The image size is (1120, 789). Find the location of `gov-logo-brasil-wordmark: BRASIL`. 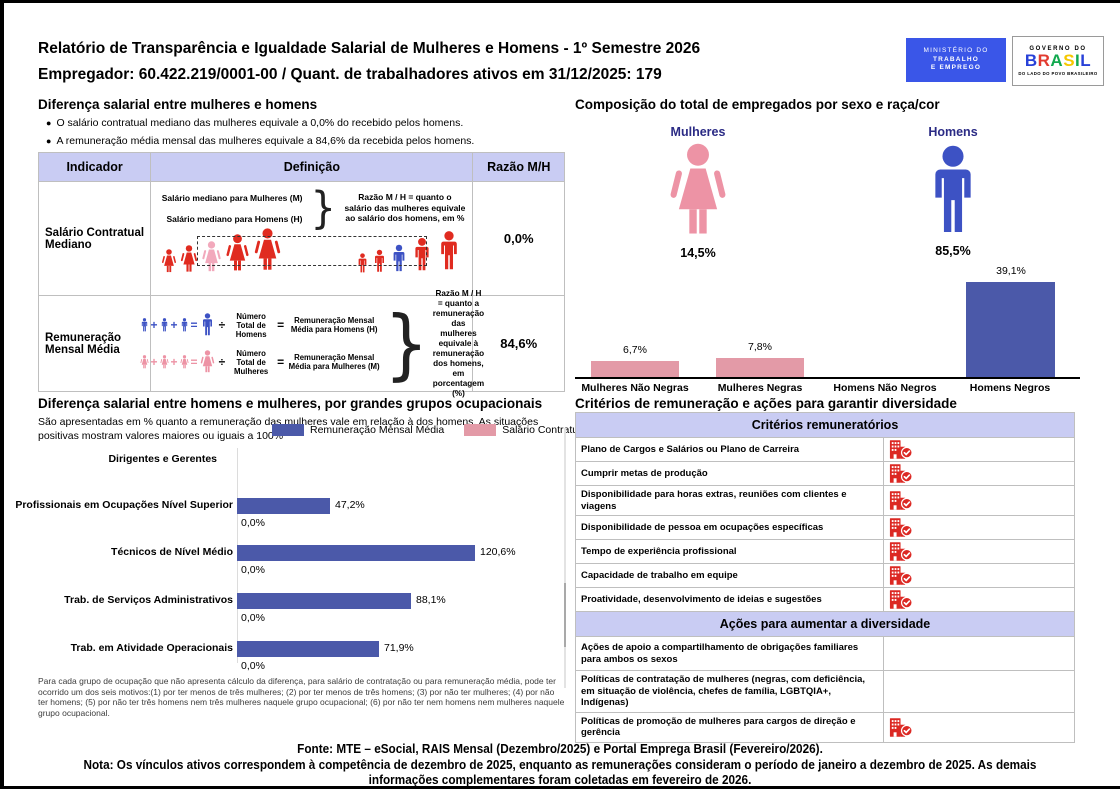

gov-logo-brasil-wordmark: BRASIL is located at coordinates (1058, 60).